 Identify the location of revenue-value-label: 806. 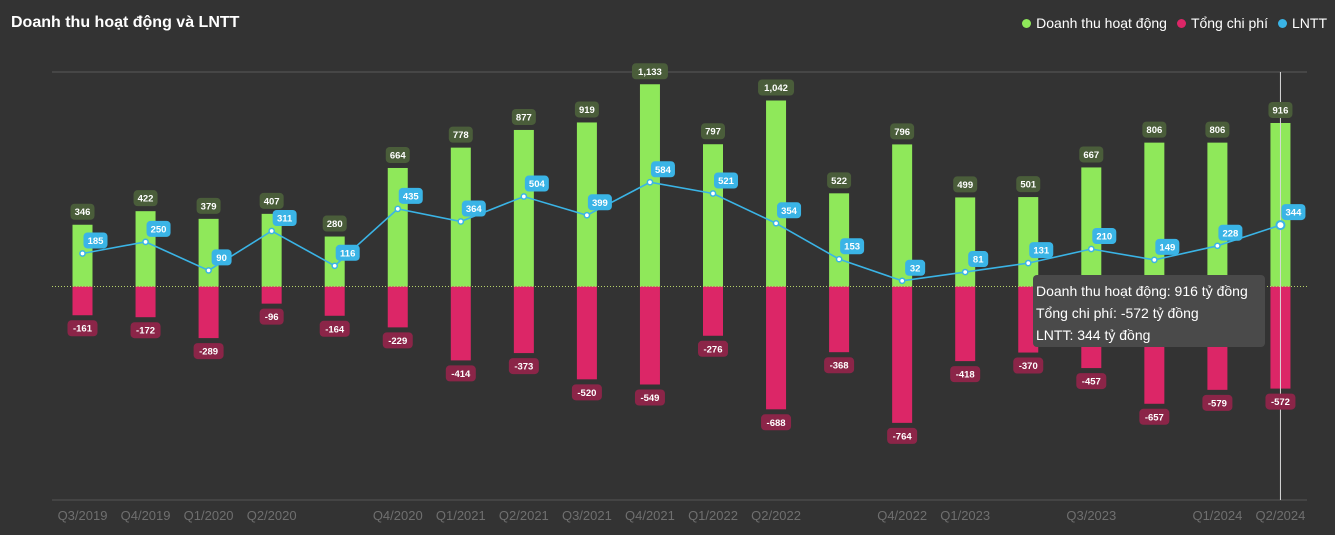
(1217, 130).